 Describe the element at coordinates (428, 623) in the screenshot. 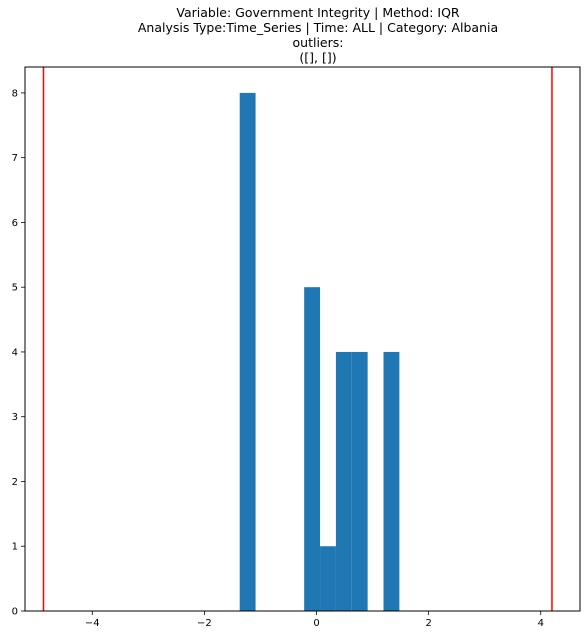

I see `x-tick-label-3: 2` at that location.